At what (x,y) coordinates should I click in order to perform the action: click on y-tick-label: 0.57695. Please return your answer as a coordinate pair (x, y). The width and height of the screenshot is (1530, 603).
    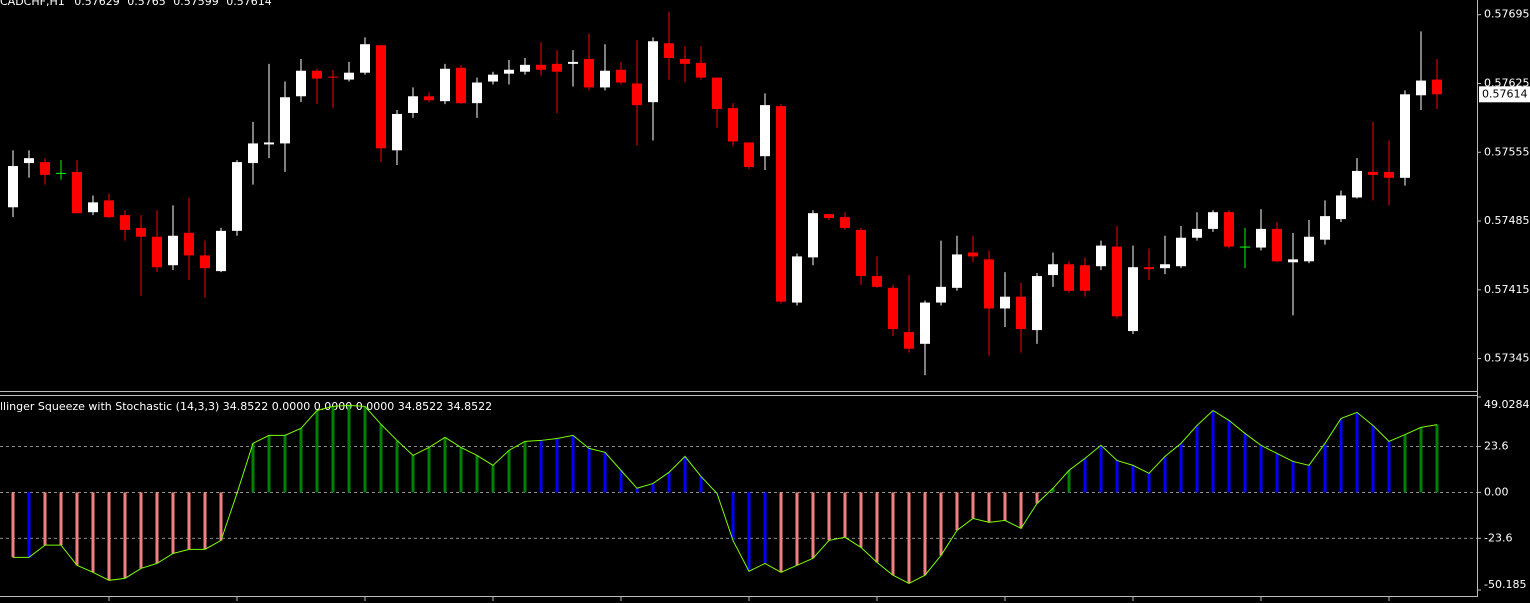
    Looking at the image, I should click on (1507, 14).